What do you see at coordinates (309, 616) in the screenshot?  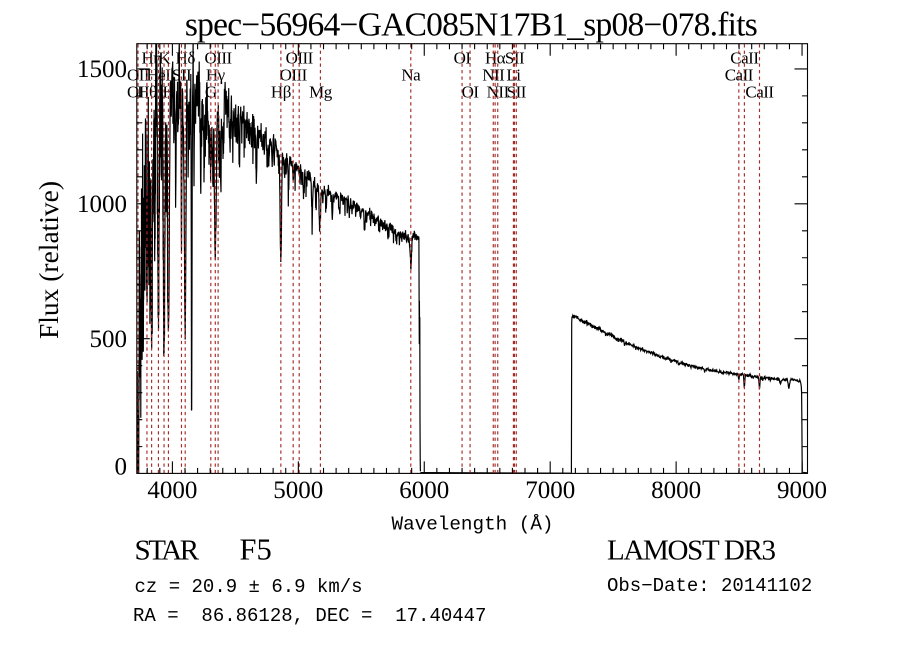 I see `svg-text:RA = 86.86128, DEC = 17.4044: RA = 86.86128, DEC = 17.40447` at bounding box center [309, 616].